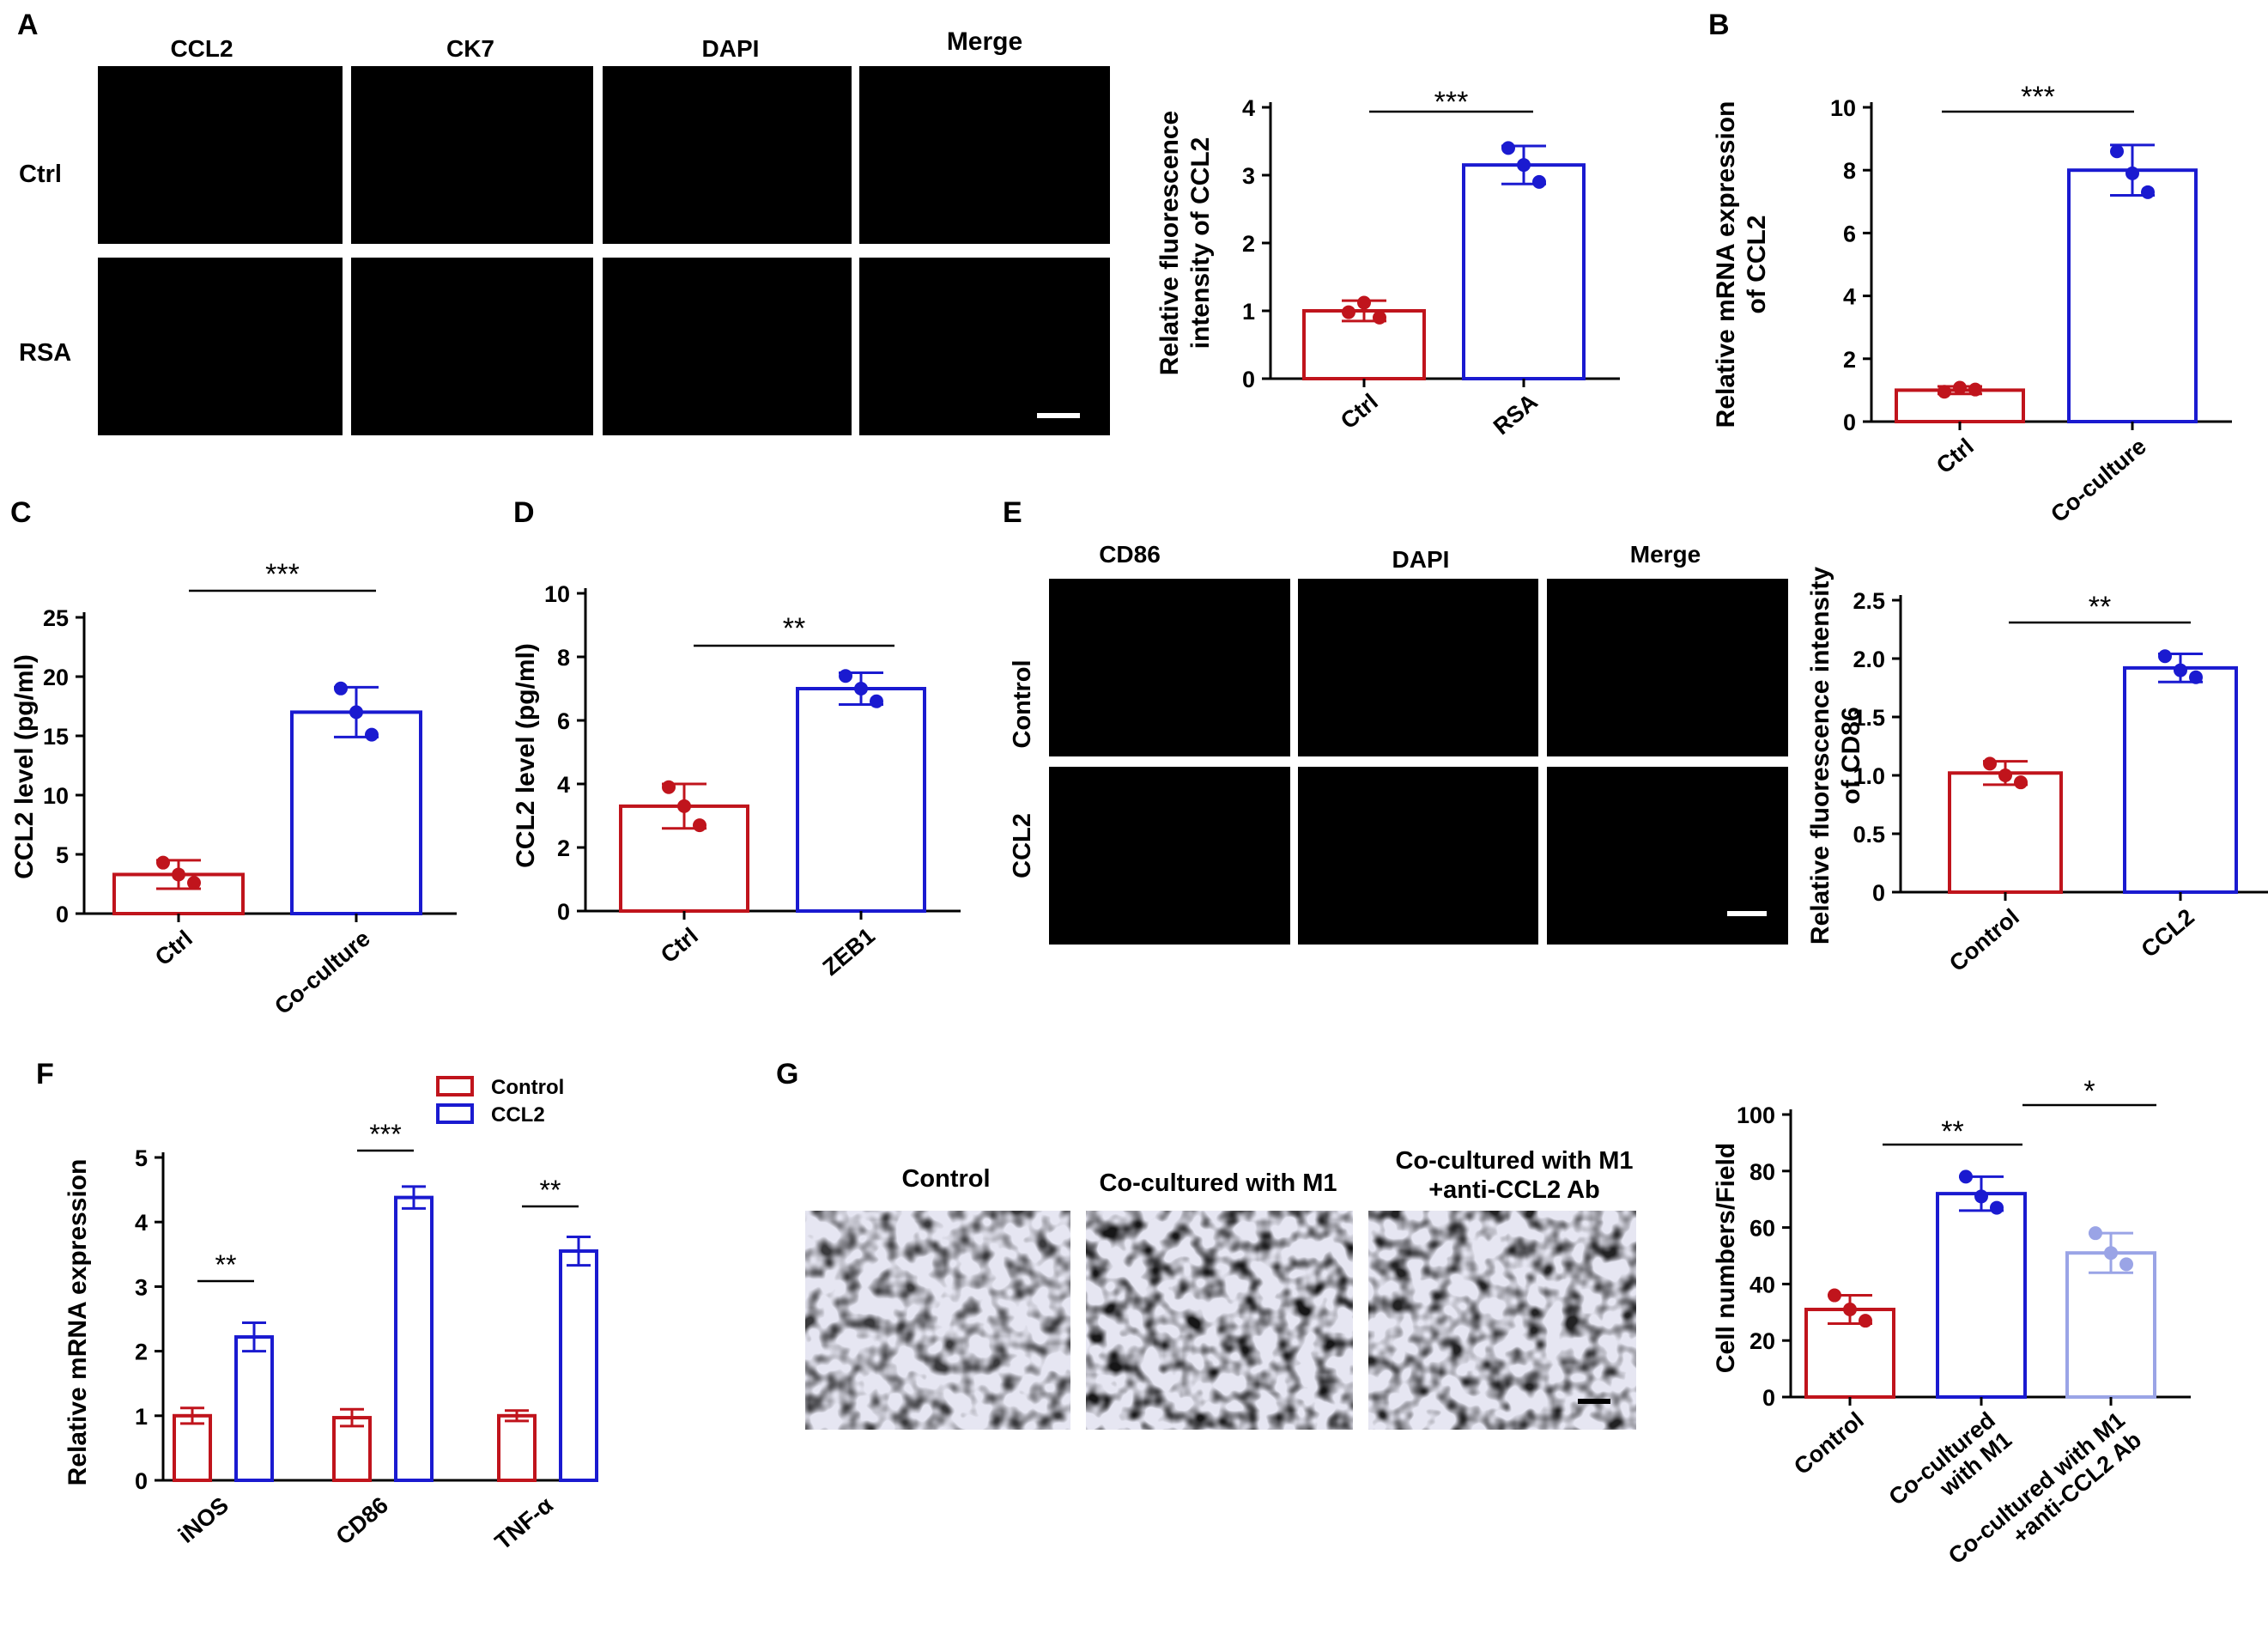 The image size is (2268, 1628). I want to click on panel-letter-a: A, so click(28, 25).